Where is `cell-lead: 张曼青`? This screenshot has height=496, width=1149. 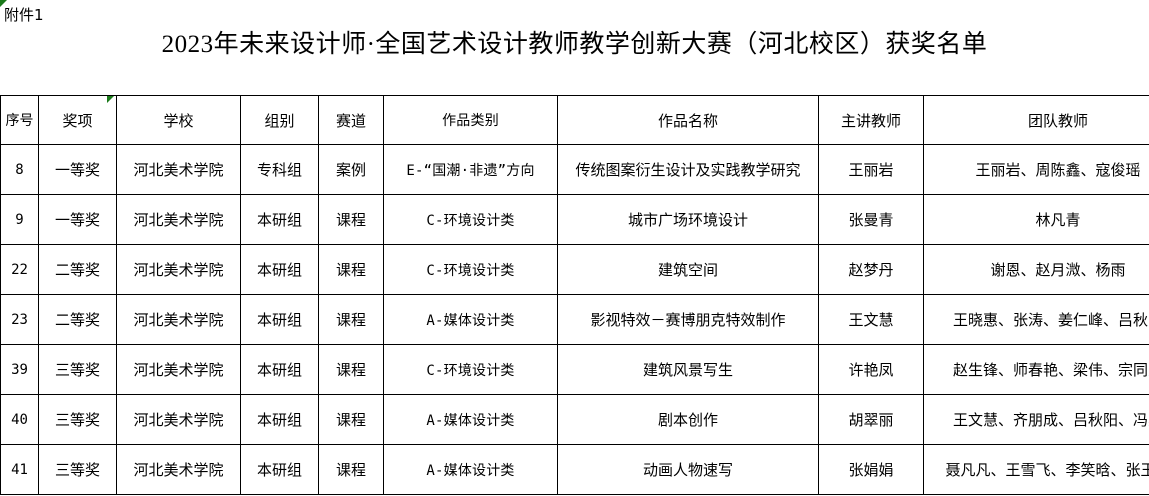
cell-lead: 张曼青 is located at coordinates (871, 219).